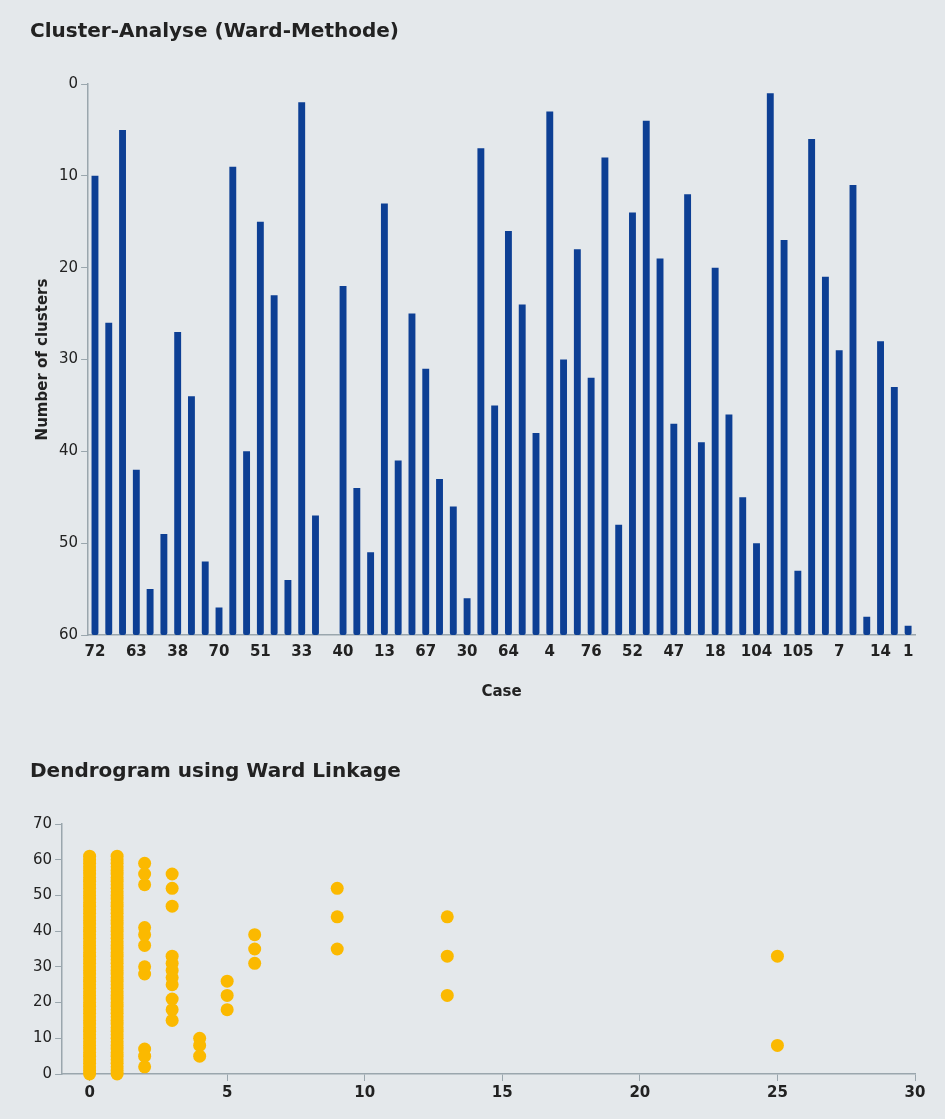 The width and height of the screenshot is (945, 1119). Describe the element at coordinates (343, 650) in the screenshot. I see `x-tick-label: 40` at that location.